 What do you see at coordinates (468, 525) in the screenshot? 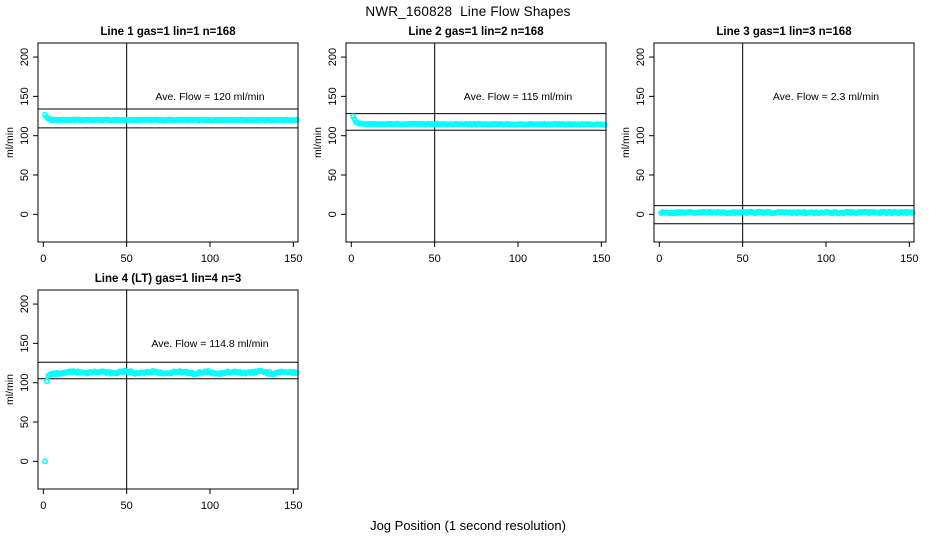
I see `x-axis-global-label: Jog Position (1 second resolution)` at bounding box center [468, 525].